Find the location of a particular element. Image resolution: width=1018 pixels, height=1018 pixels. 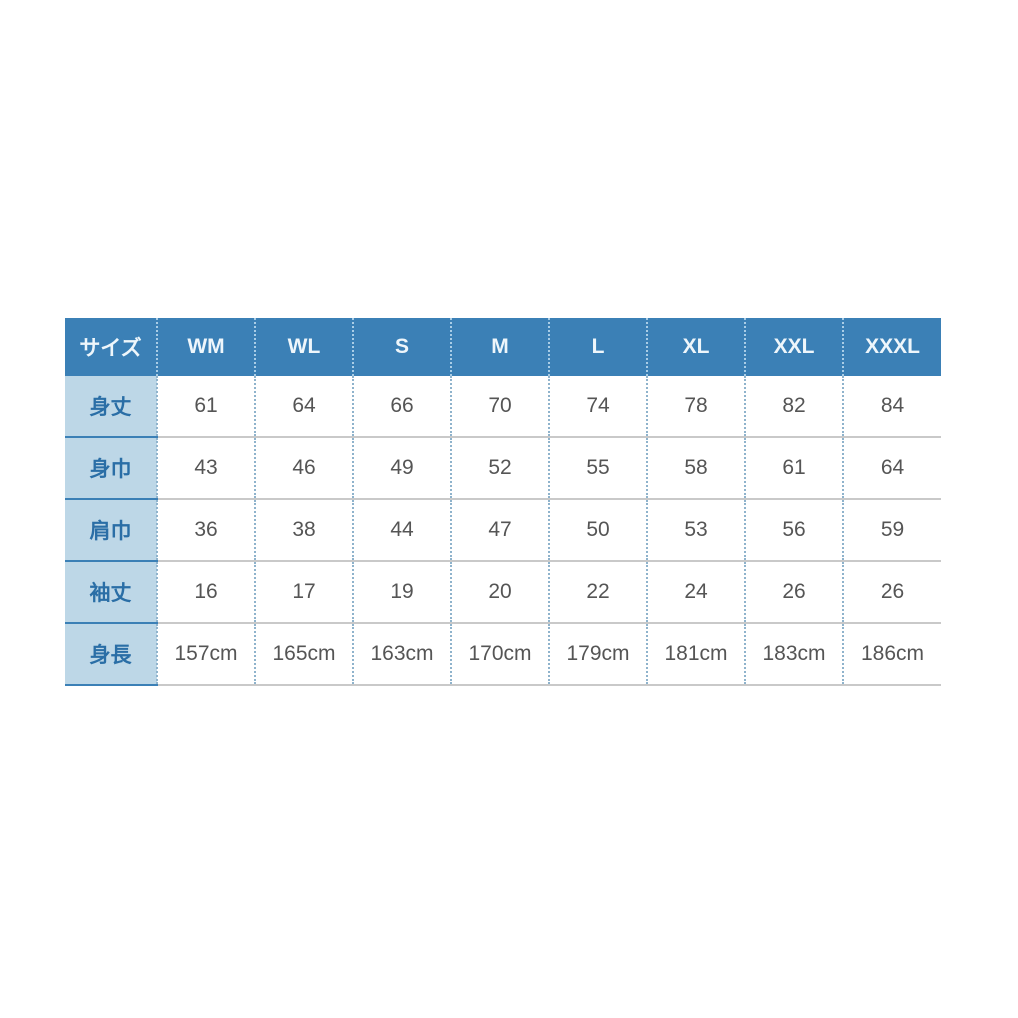

row-label: 肩巾 is located at coordinates (111, 530).